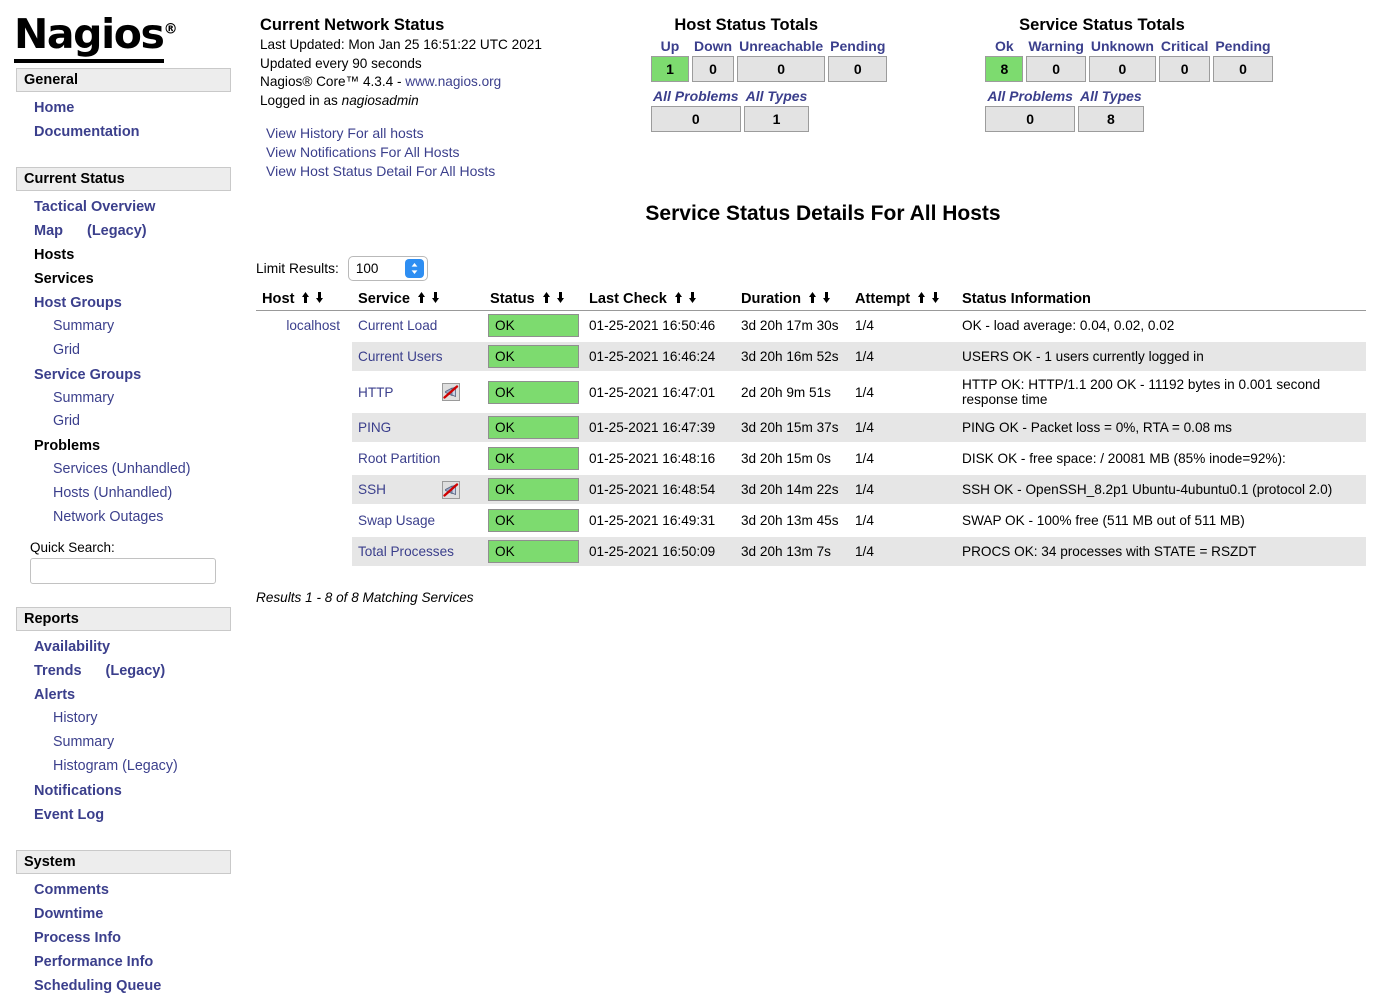 Image resolution: width=1388 pixels, height=997 pixels. I want to click on service-subtotal-header-all-problems: All Problems, so click(1030, 96).